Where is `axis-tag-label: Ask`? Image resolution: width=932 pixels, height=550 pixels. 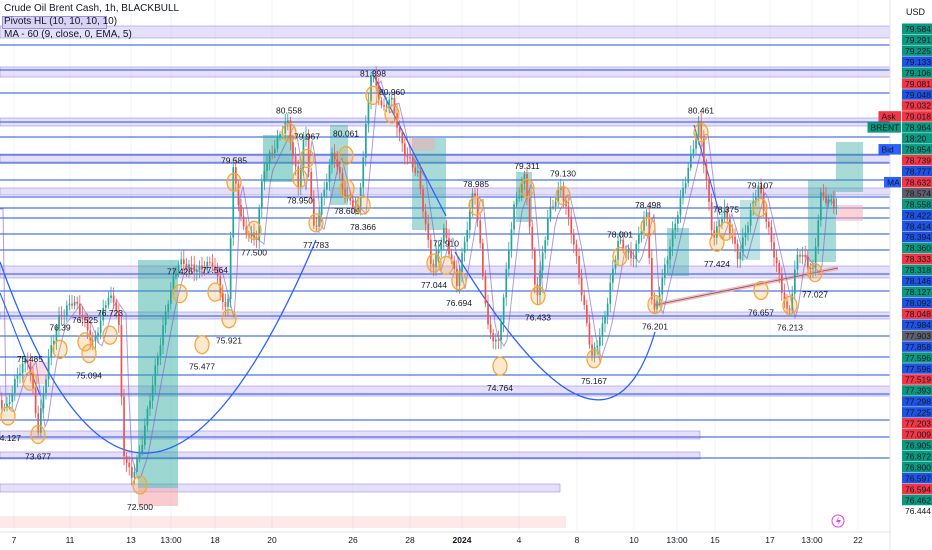
axis-tag-label: Ask is located at coordinates (889, 117).